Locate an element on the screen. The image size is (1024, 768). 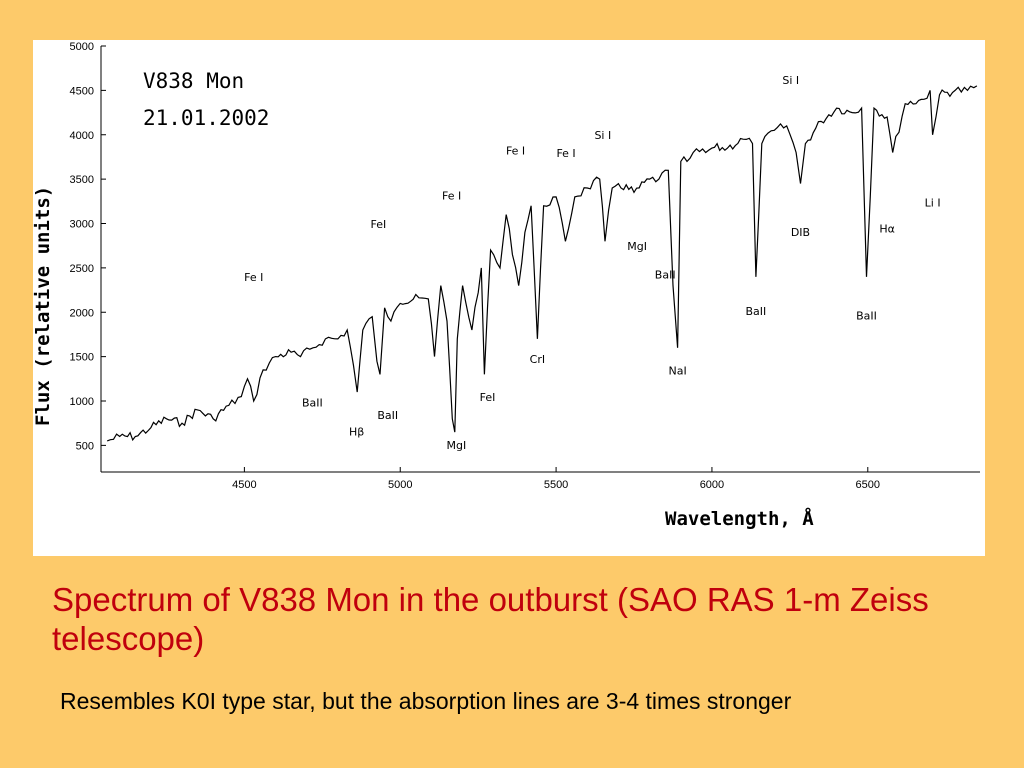
line-label: Hα is located at coordinates (887, 228).